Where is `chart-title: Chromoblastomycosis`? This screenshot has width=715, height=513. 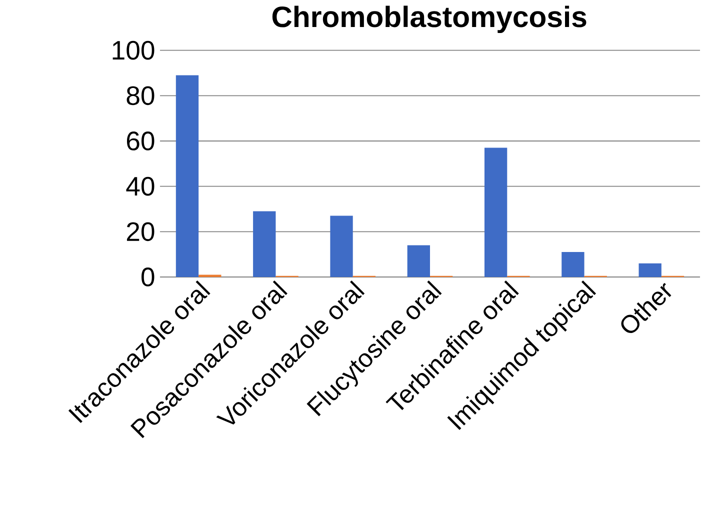 chart-title: Chromoblastomycosis is located at coordinates (429, 20).